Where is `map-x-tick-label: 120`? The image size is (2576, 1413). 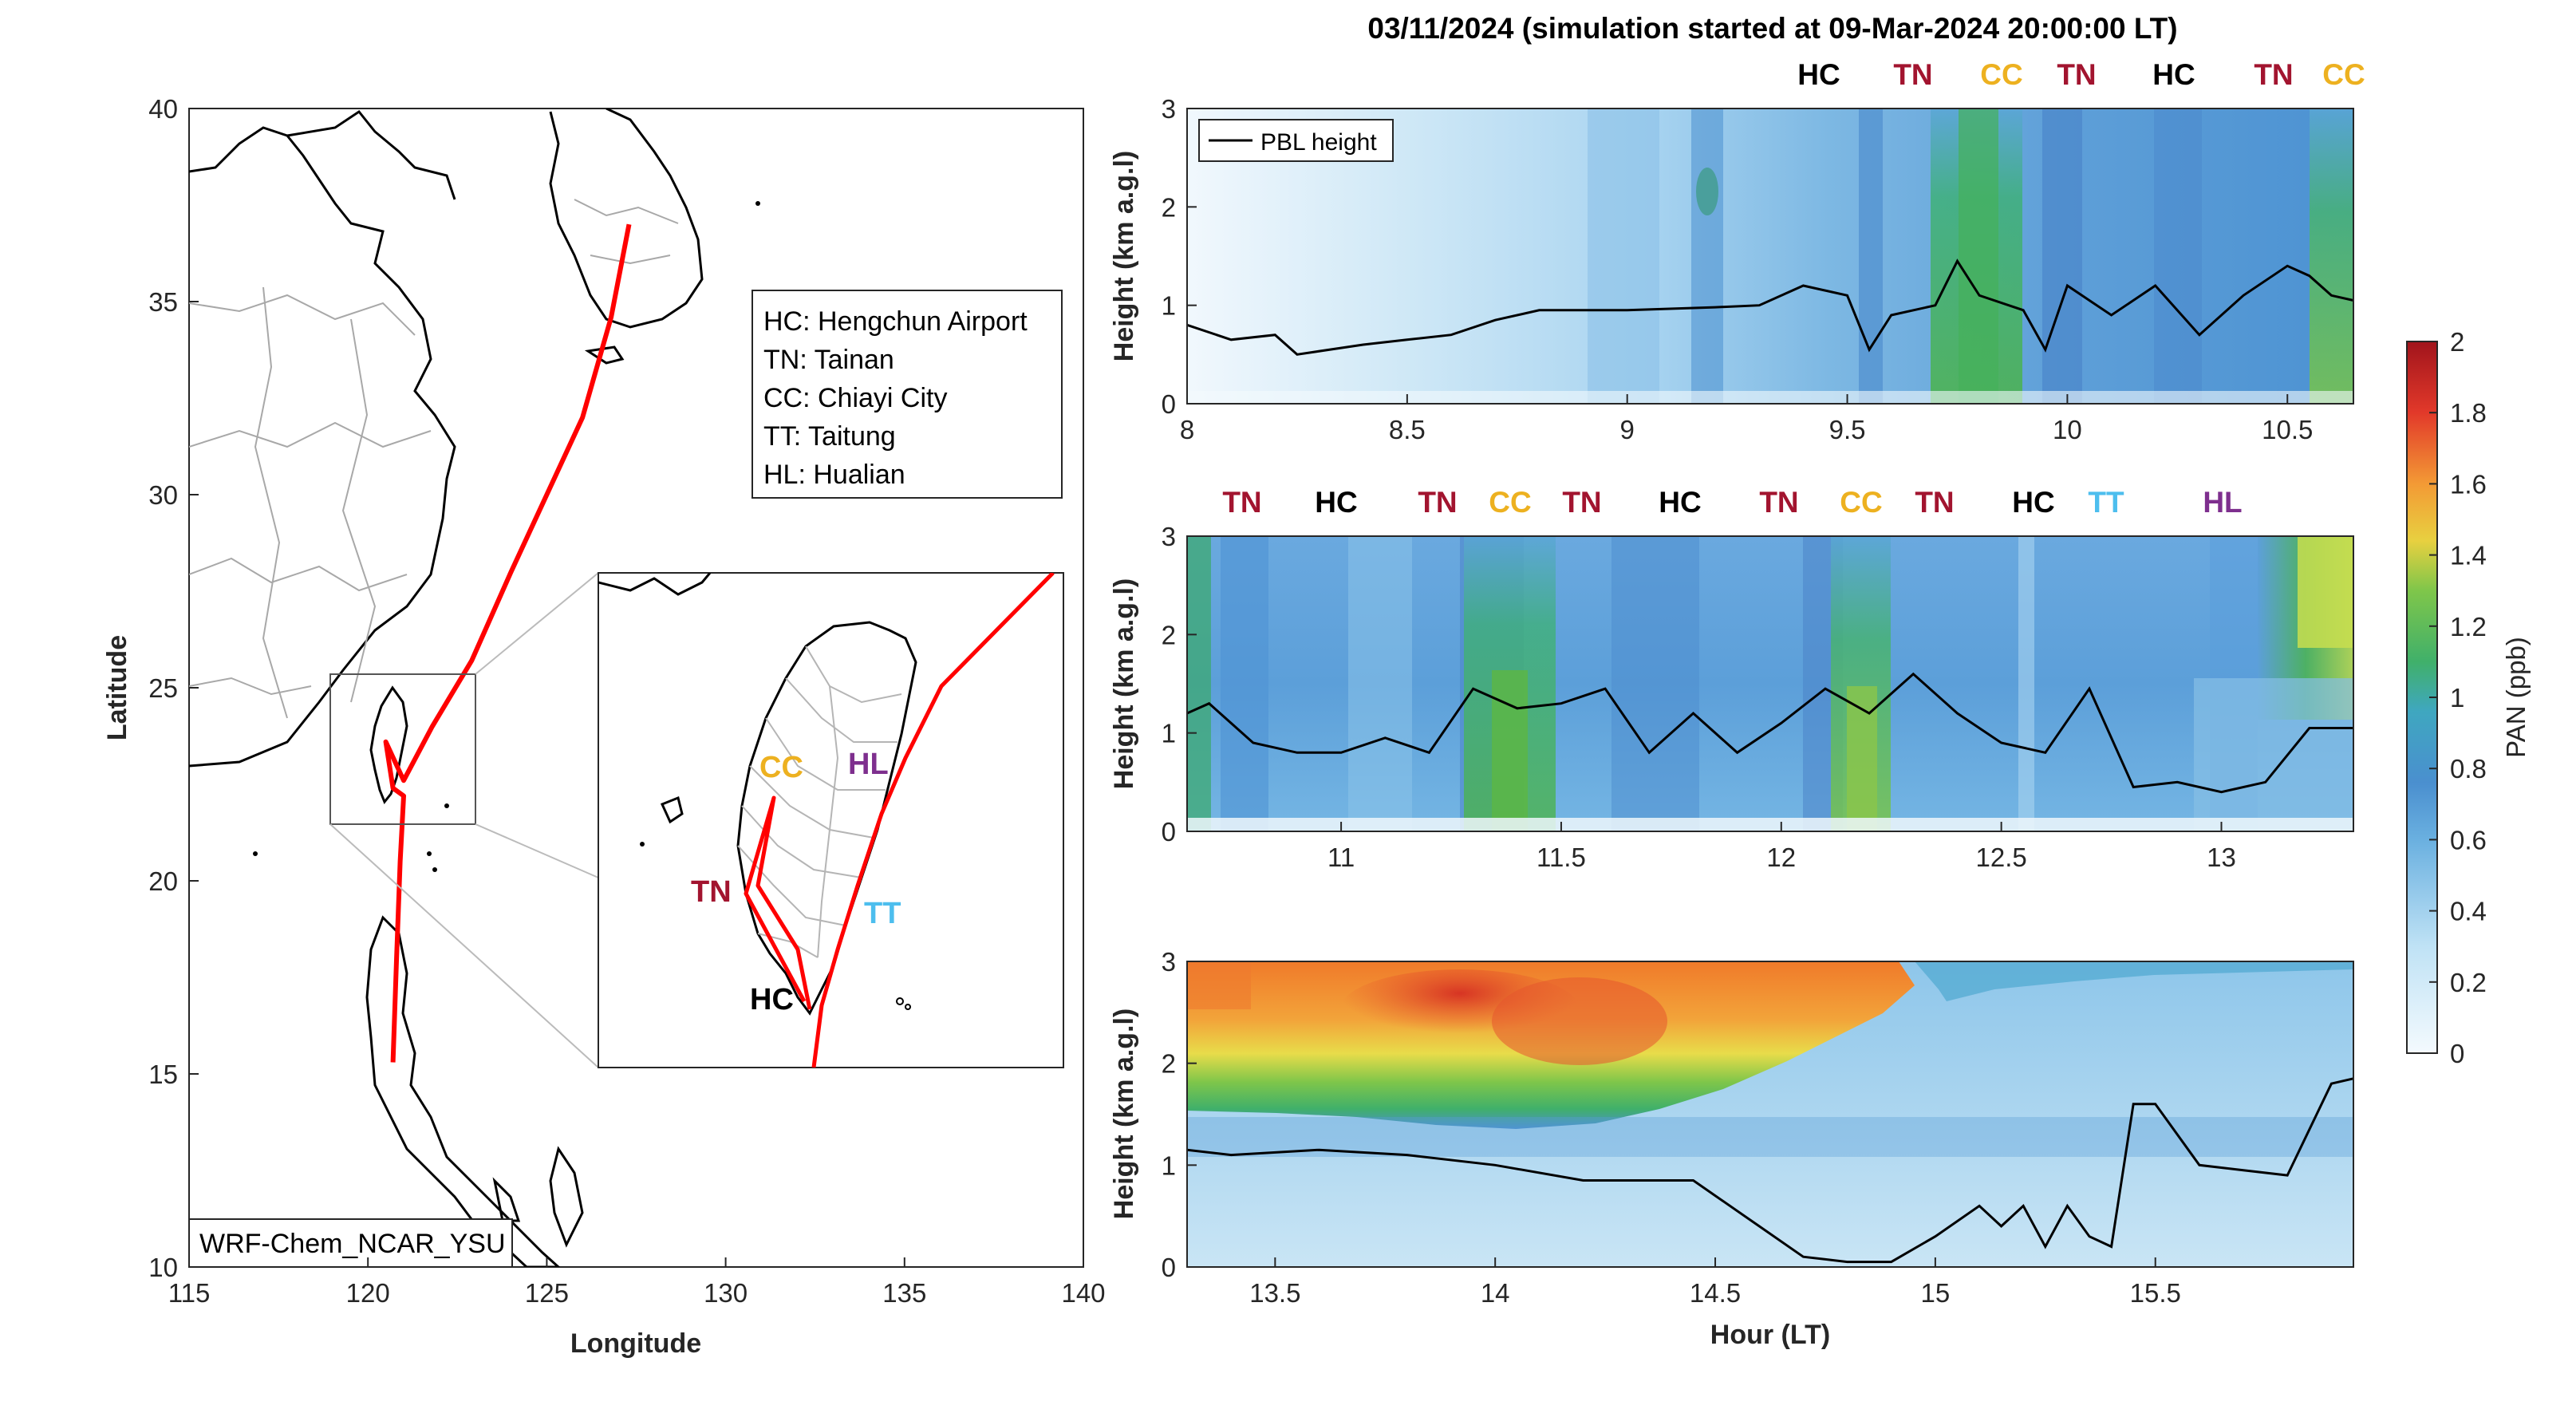 map-x-tick-label: 120 is located at coordinates (368, 1293).